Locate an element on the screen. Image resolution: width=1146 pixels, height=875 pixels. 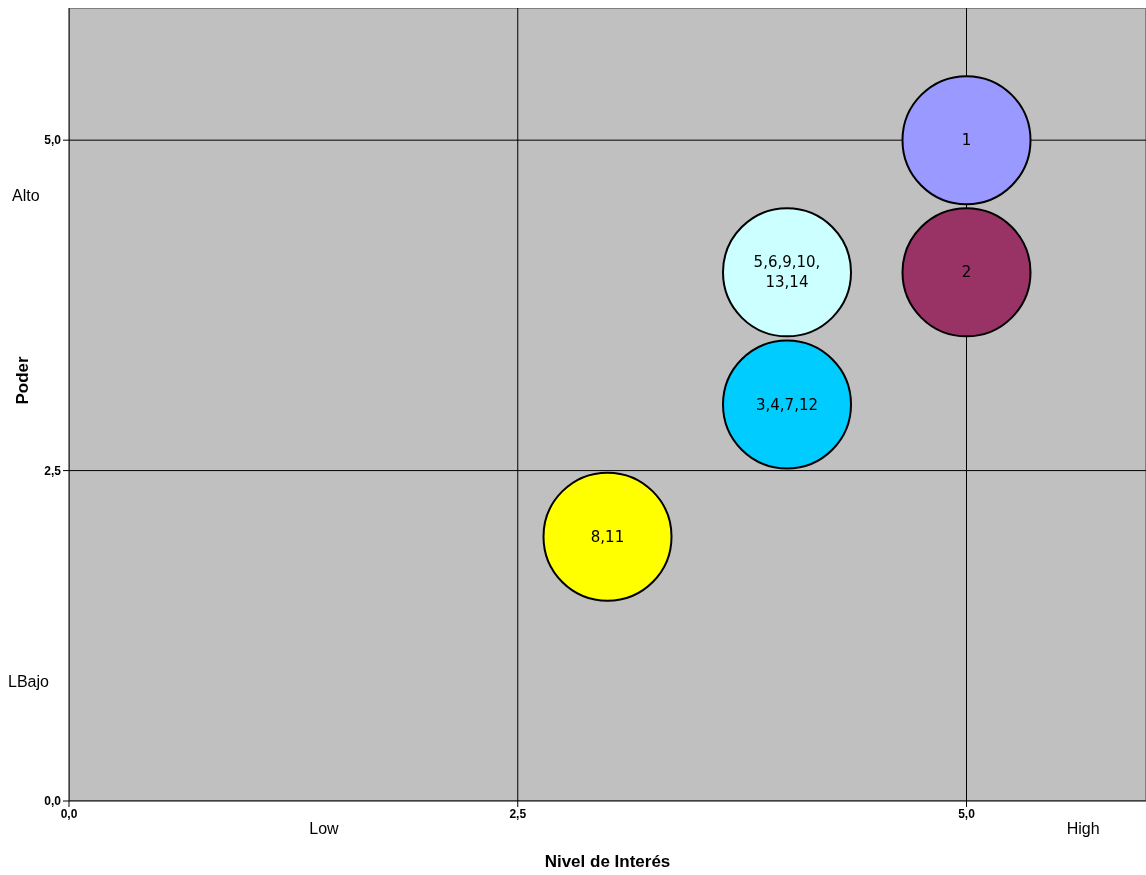
y-axis-title: Poder is located at coordinates (23, 380).